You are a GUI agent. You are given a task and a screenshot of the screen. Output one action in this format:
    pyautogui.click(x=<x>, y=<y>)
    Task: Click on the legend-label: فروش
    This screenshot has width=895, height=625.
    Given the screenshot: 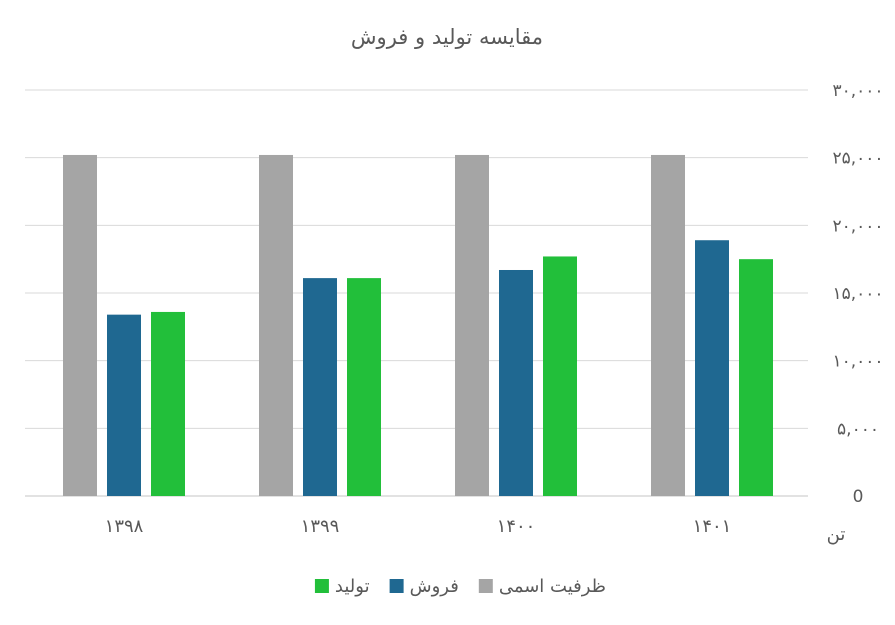 What is the action you would take?
    pyautogui.click(x=434, y=586)
    